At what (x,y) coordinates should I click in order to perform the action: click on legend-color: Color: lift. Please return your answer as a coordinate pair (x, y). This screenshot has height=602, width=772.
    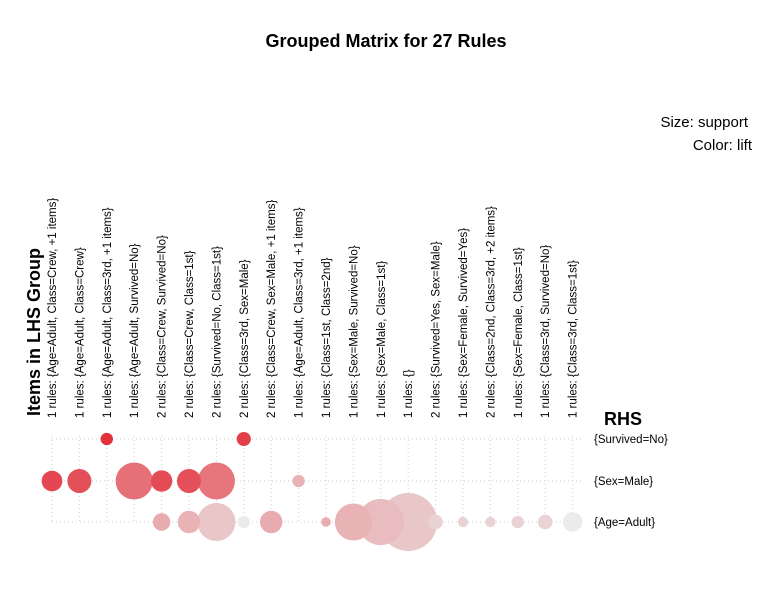
    Looking at the image, I should click on (723, 145).